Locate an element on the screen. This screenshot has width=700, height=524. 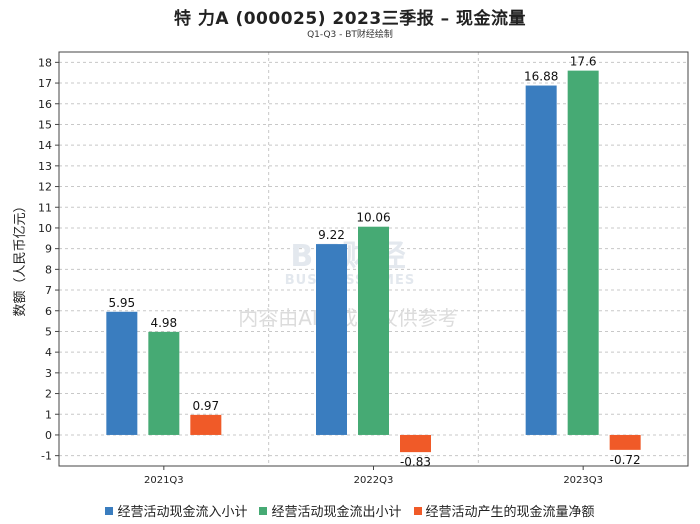
legend-item-inflow: 经营活动现金流入小计 is located at coordinates (176, 510).